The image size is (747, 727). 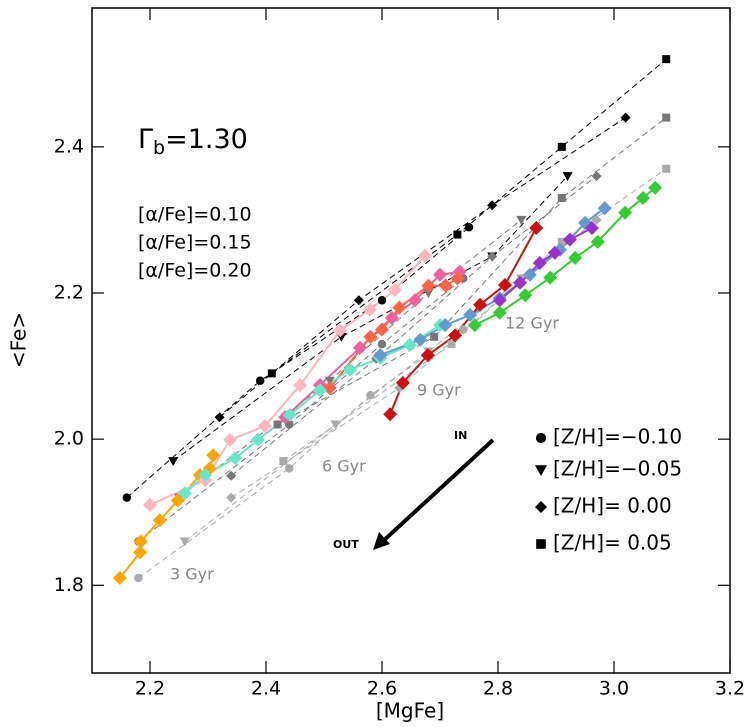 I want to click on alpha-label: [α/Fe]=0.20, so click(x=195, y=271).